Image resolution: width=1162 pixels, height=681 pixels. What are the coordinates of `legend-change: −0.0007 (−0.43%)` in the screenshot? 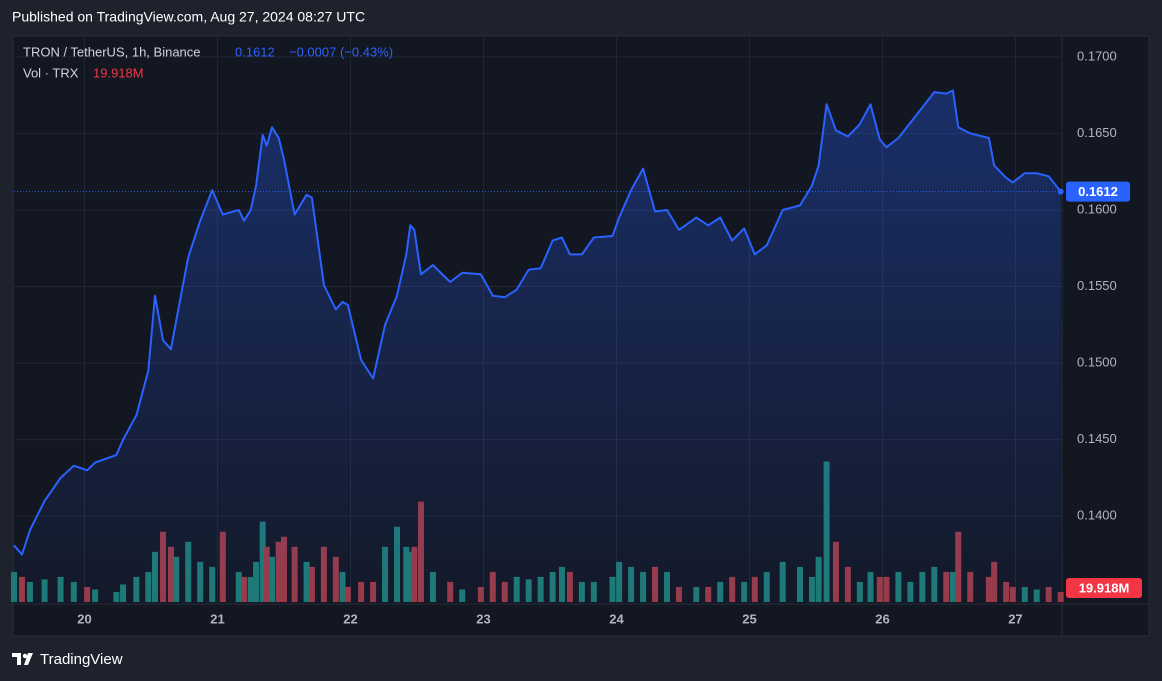 It's located at (341, 51).